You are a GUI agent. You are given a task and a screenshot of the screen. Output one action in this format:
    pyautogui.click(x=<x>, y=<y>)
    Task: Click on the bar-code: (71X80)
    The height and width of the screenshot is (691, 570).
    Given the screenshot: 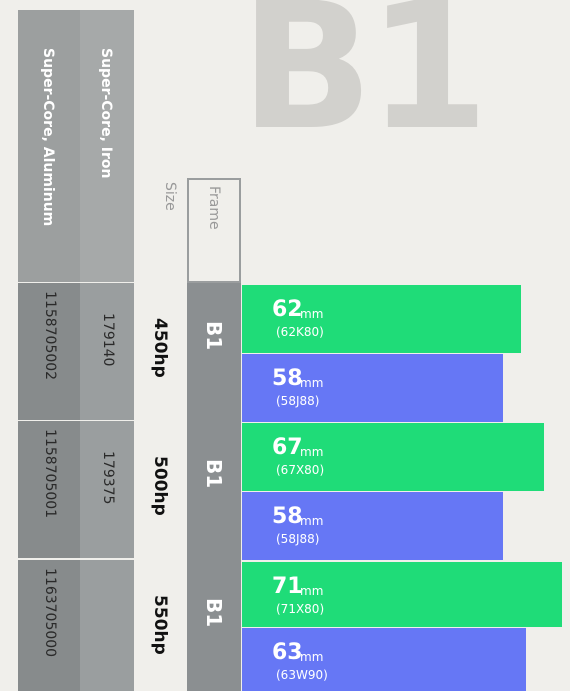 What is the action you would take?
    pyautogui.click(x=300, y=609)
    